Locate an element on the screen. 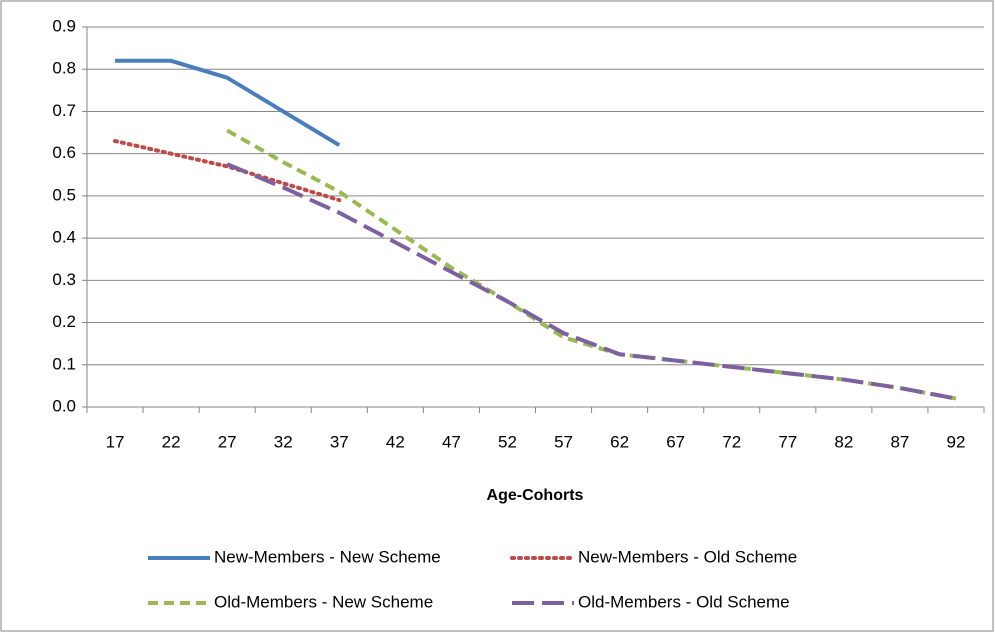 This screenshot has height=633, width=995. x-tick-label: 52 is located at coordinates (507, 441).